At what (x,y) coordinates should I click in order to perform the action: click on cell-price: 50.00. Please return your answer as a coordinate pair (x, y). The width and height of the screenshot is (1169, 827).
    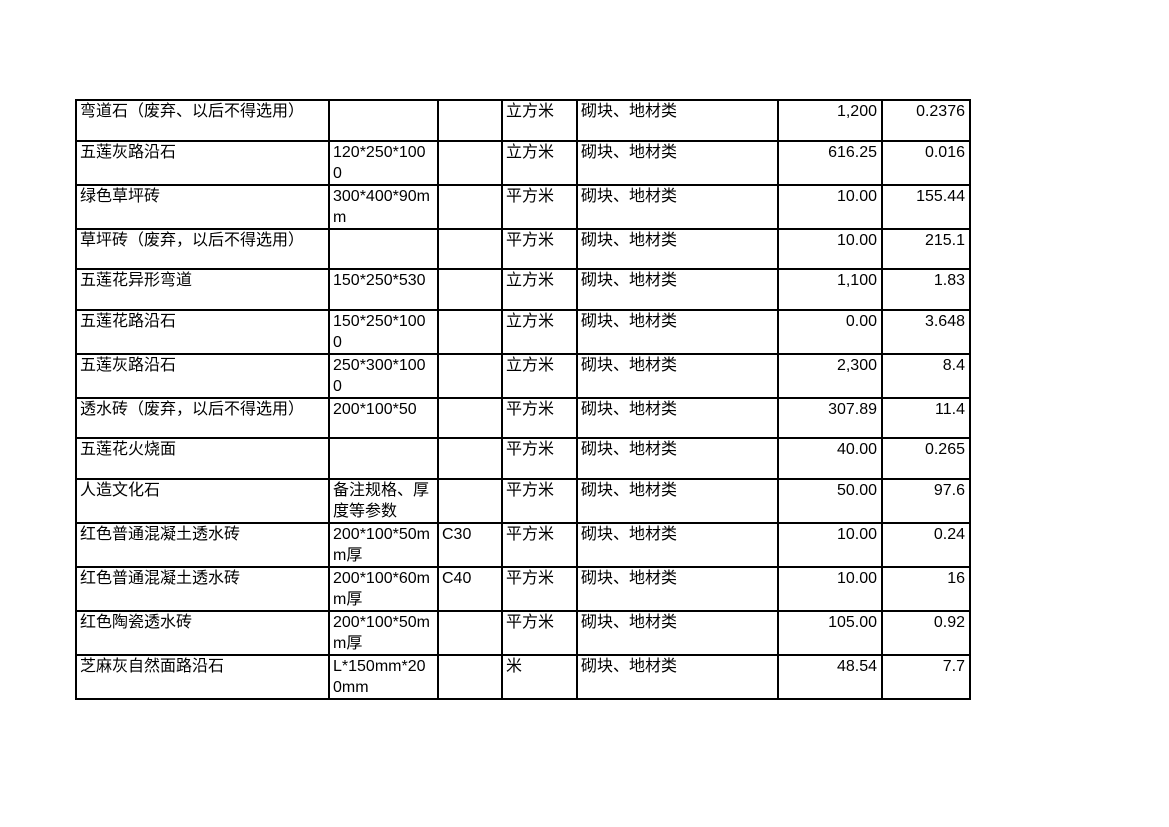
    Looking at the image, I should click on (830, 500).